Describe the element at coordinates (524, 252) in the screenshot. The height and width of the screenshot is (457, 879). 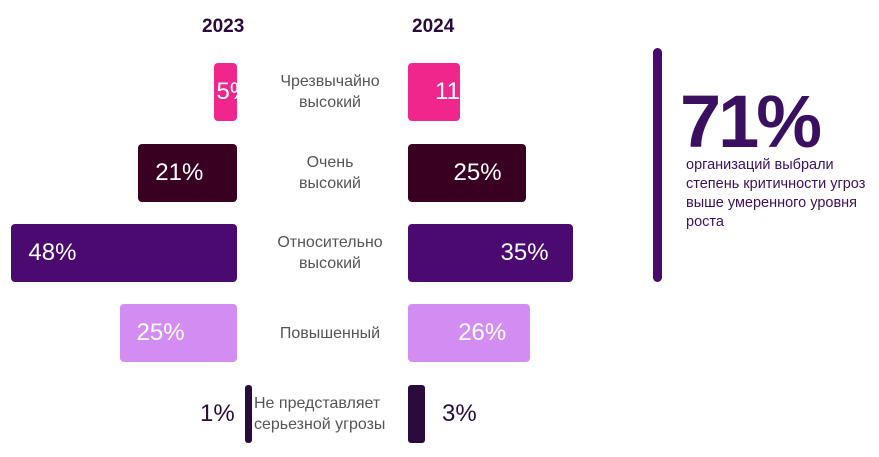
I see `label-2024-2: 35%` at that location.